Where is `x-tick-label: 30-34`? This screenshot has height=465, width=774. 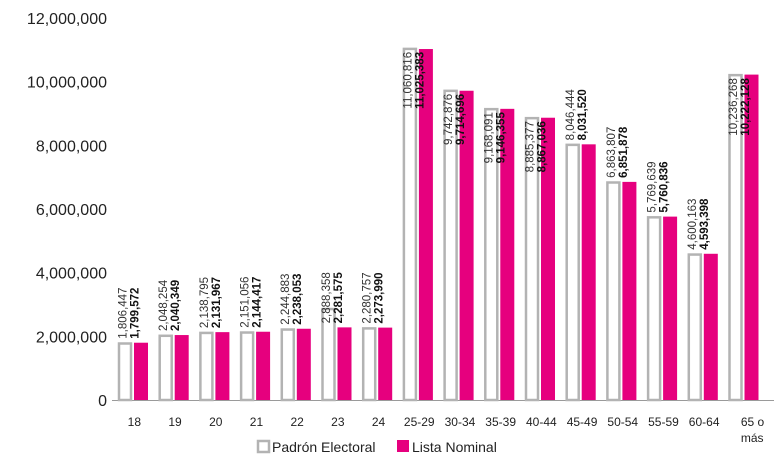
x-tick-label: 30-34 is located at coordinates (460, 422).